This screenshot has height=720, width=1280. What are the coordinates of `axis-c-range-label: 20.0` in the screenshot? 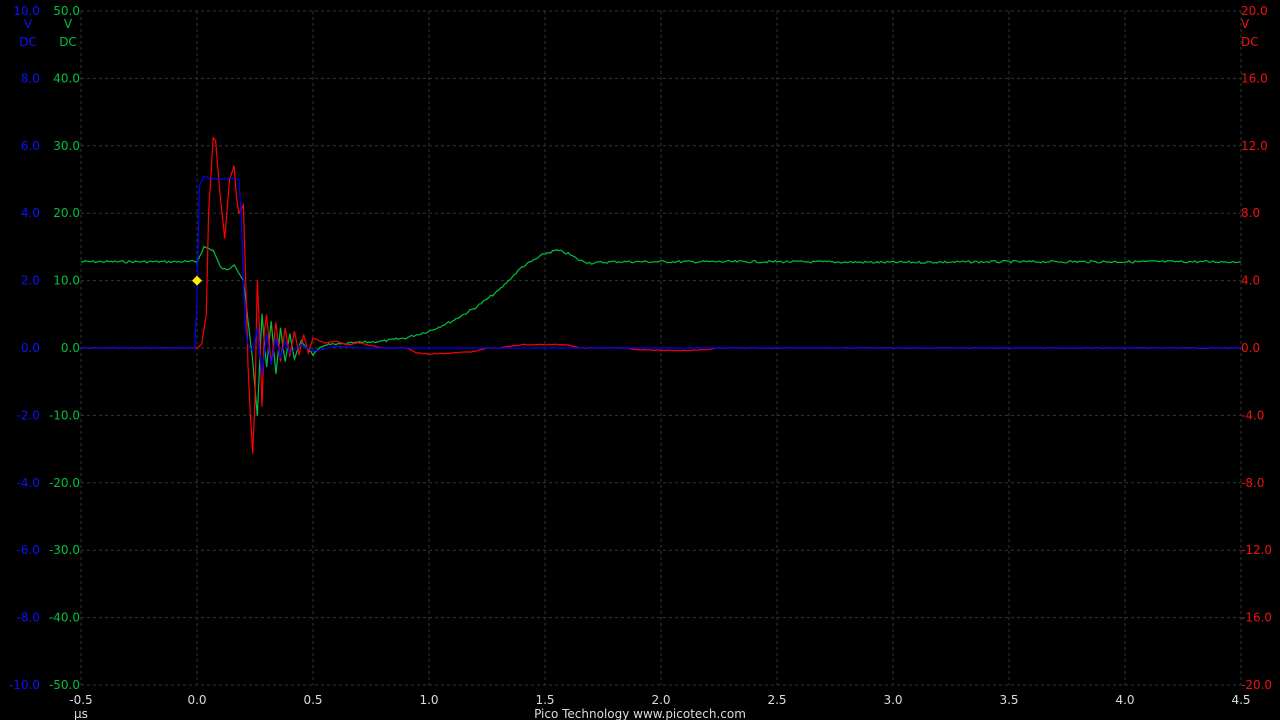 It's located at (1254, 11).